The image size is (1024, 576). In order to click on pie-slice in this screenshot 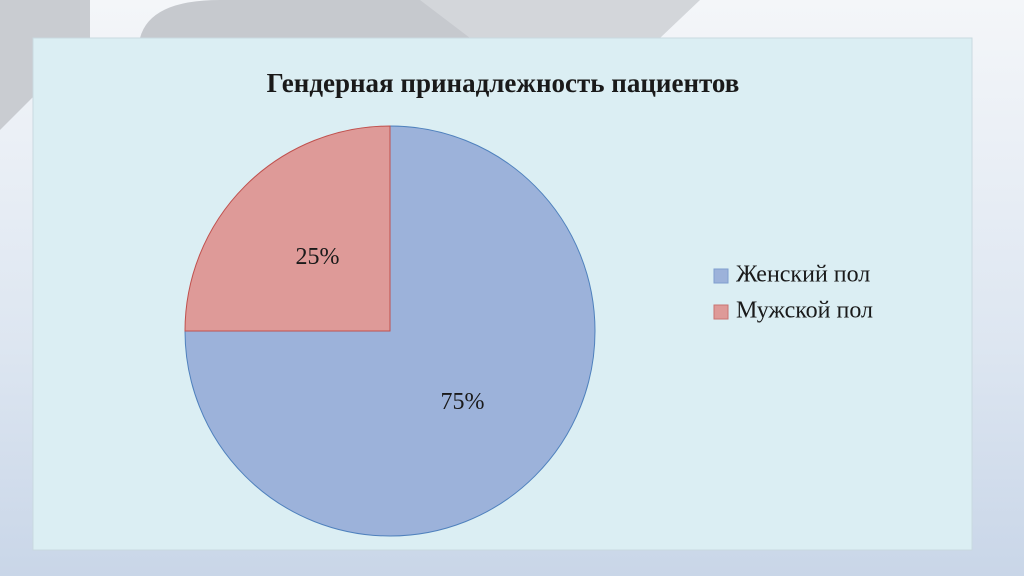, I will do `click(287, 228)`.